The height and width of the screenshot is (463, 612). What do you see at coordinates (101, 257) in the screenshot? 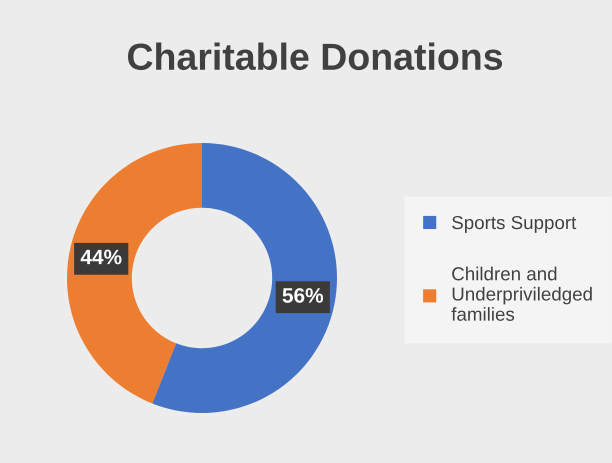
I see `data-label: 44%` at bounding box center [101, 257].